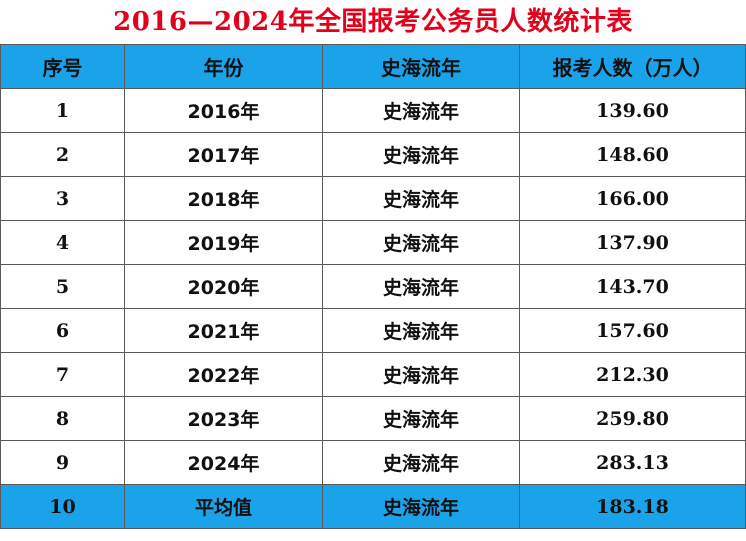 The image size is (746, 541). Describe the element at coordinates (223, 462) in the screenshot. I see `cell-year: 2024年` at that location.